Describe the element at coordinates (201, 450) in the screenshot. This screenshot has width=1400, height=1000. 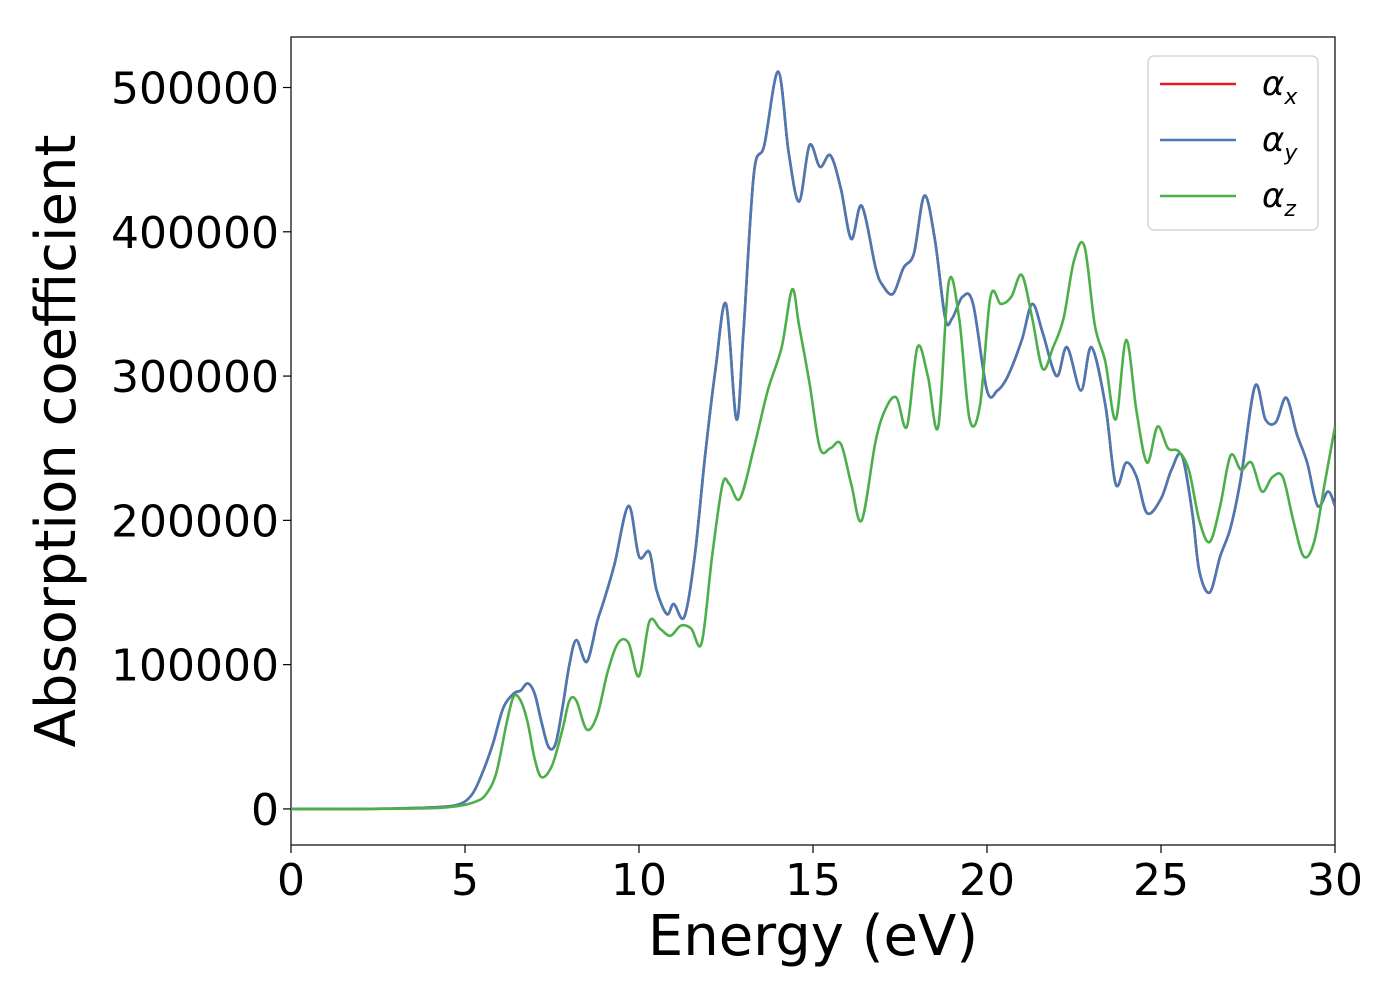
I see `y-axis-ticks: 0 100000 200000 300000 400000 500000` at that location.